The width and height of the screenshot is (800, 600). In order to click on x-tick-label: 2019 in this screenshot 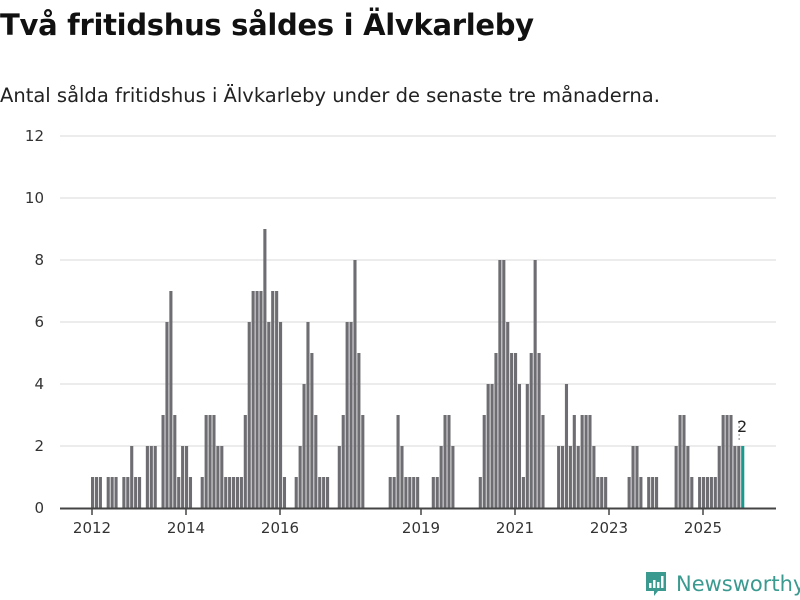, I will do `click(421, 528)`.